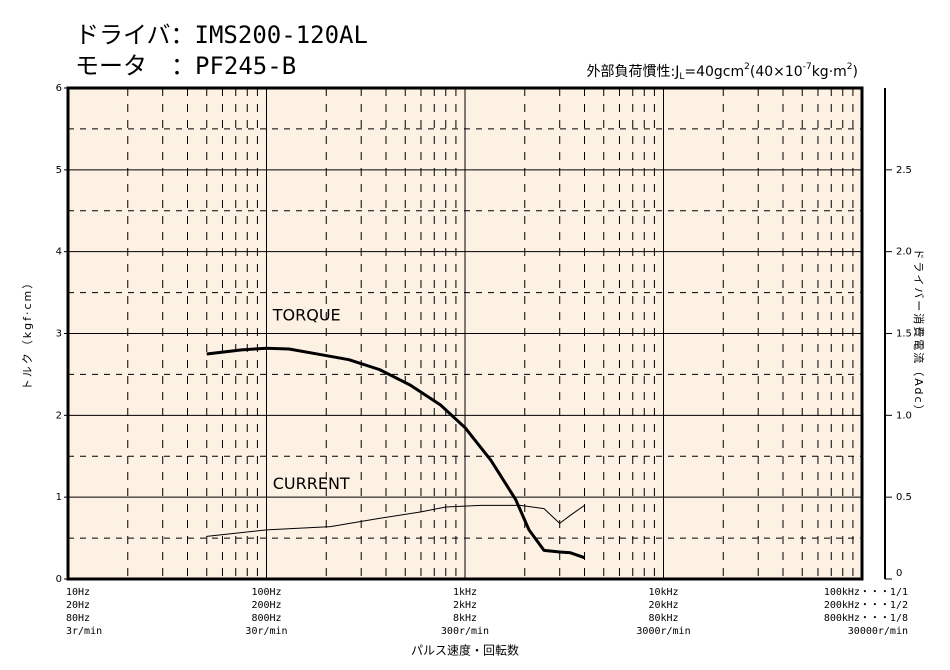  What do you see at coordinates (59, 579) in the screenshot?
I see `y-tick-label: 0` at bounding box center [59, 579].